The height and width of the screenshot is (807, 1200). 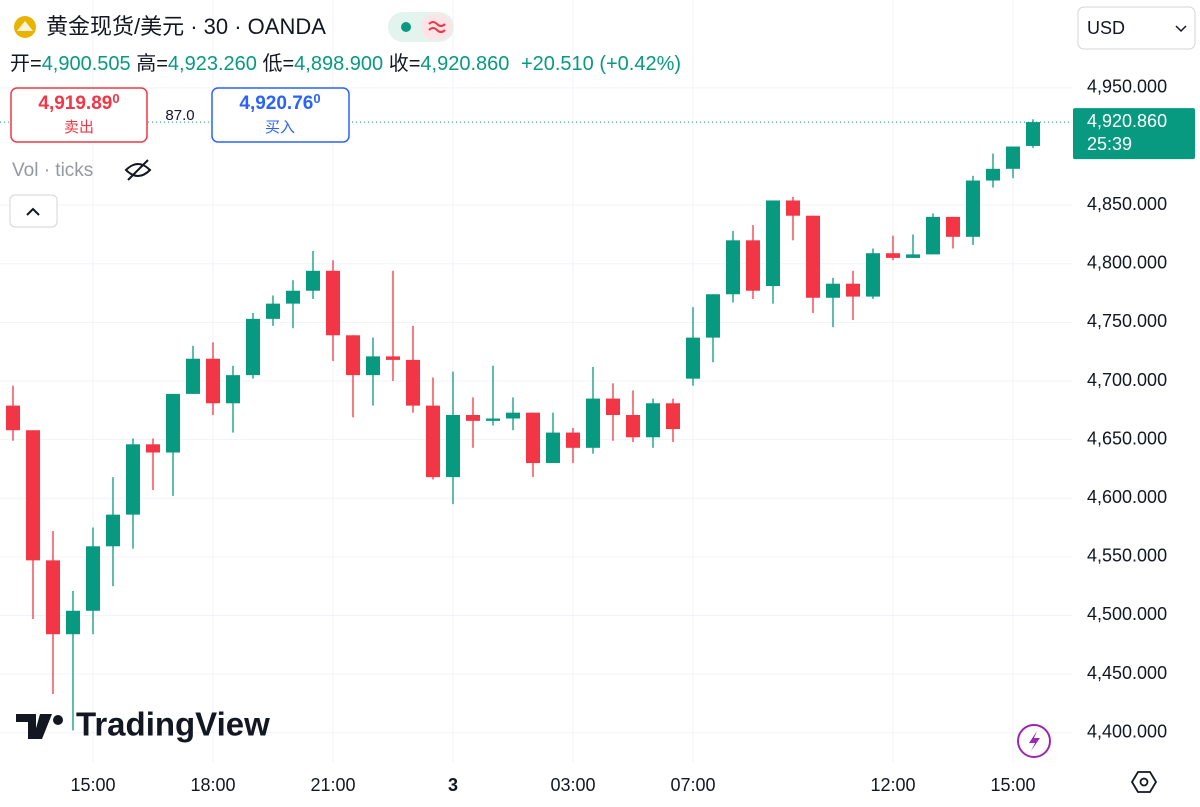 I want to click on x-tick-label: 3, so click(x=453, y=785).